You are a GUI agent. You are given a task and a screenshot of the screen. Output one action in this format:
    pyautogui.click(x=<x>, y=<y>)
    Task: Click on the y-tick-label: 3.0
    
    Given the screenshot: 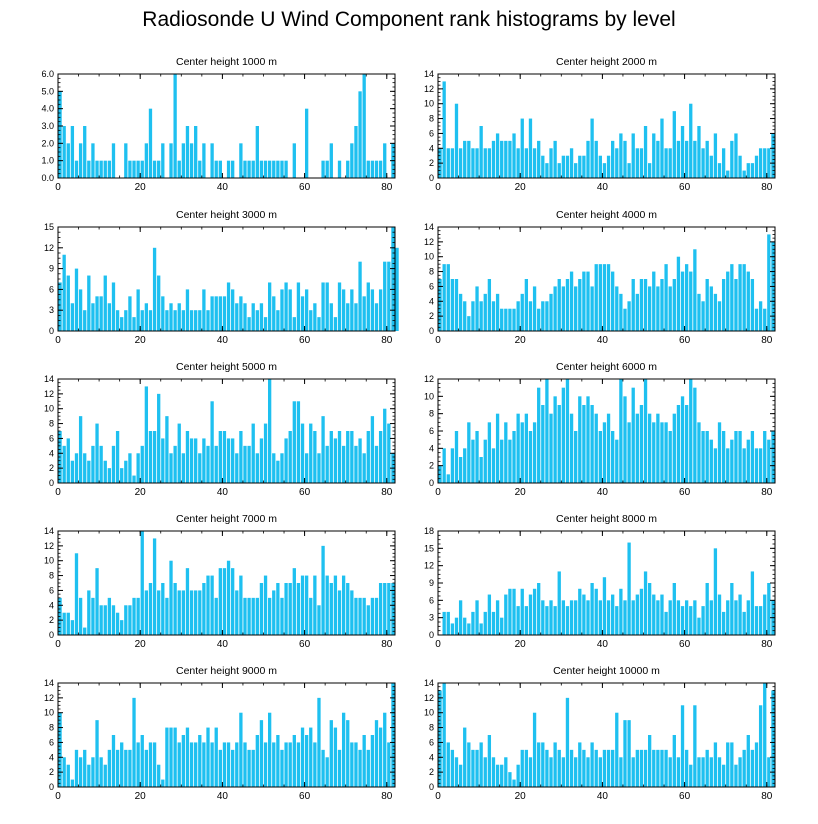 What is the action you would take?
    pyautogui.click(x=47, y=126)
    